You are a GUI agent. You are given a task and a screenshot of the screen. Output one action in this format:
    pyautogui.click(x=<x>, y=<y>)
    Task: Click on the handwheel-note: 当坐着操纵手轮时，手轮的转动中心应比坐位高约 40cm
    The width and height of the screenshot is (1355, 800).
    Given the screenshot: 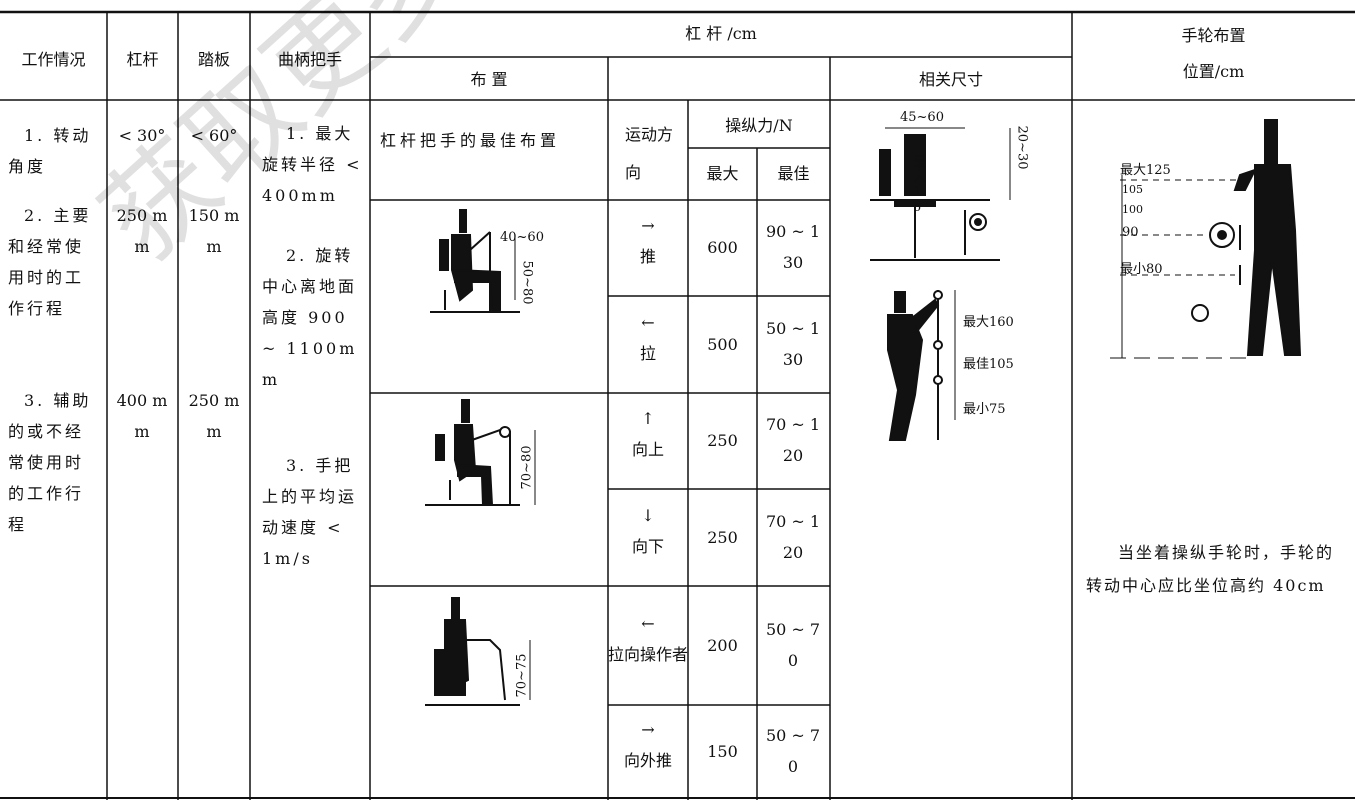 What is the action you would take?
    pyautogui.click(x=1210, y=569)
    